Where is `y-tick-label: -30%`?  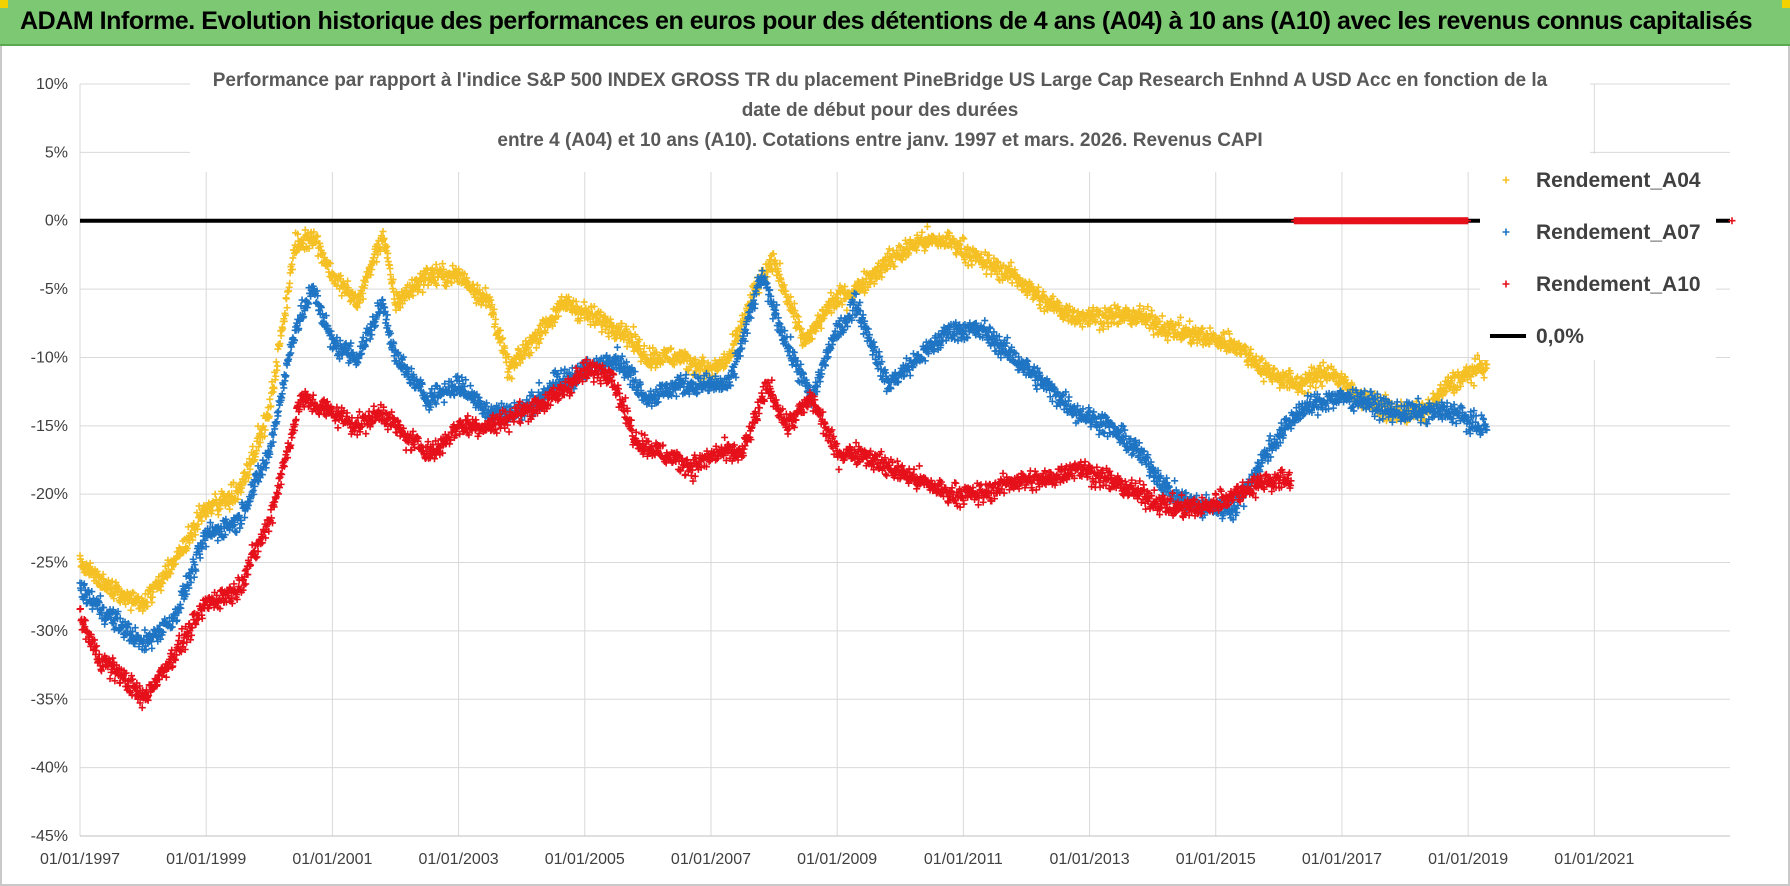 y-tick-label: -30% is located at coordinates (49, 631).